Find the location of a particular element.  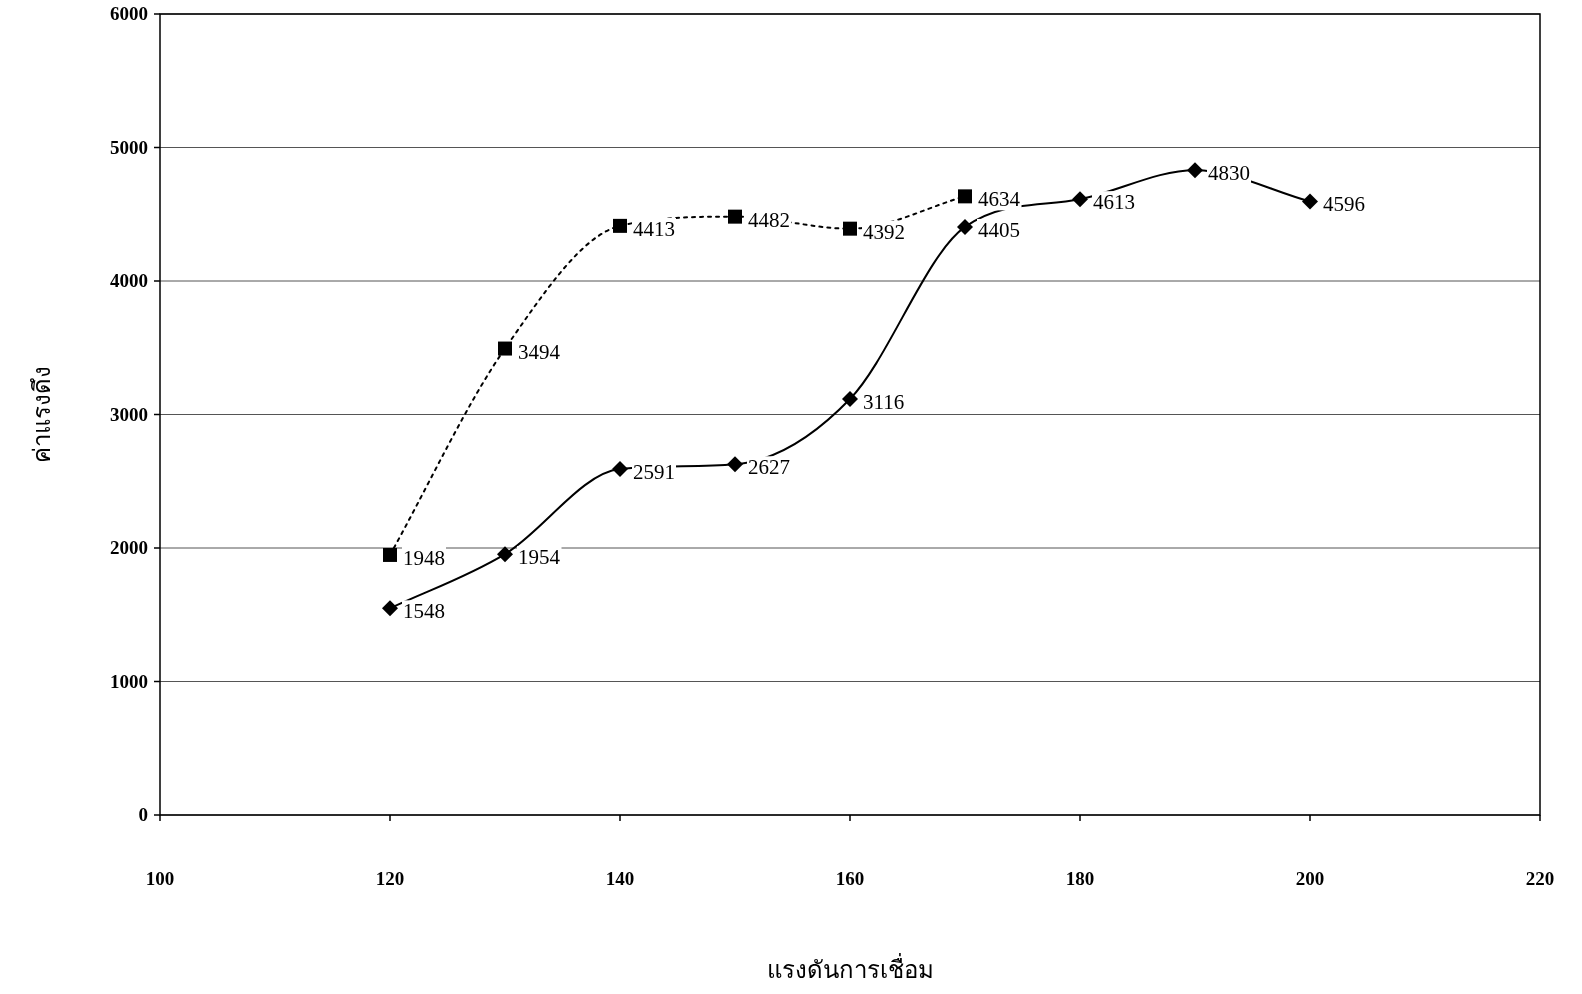

y-axis-title: ค่าแรงดึง is located at coordinates (42, 414).